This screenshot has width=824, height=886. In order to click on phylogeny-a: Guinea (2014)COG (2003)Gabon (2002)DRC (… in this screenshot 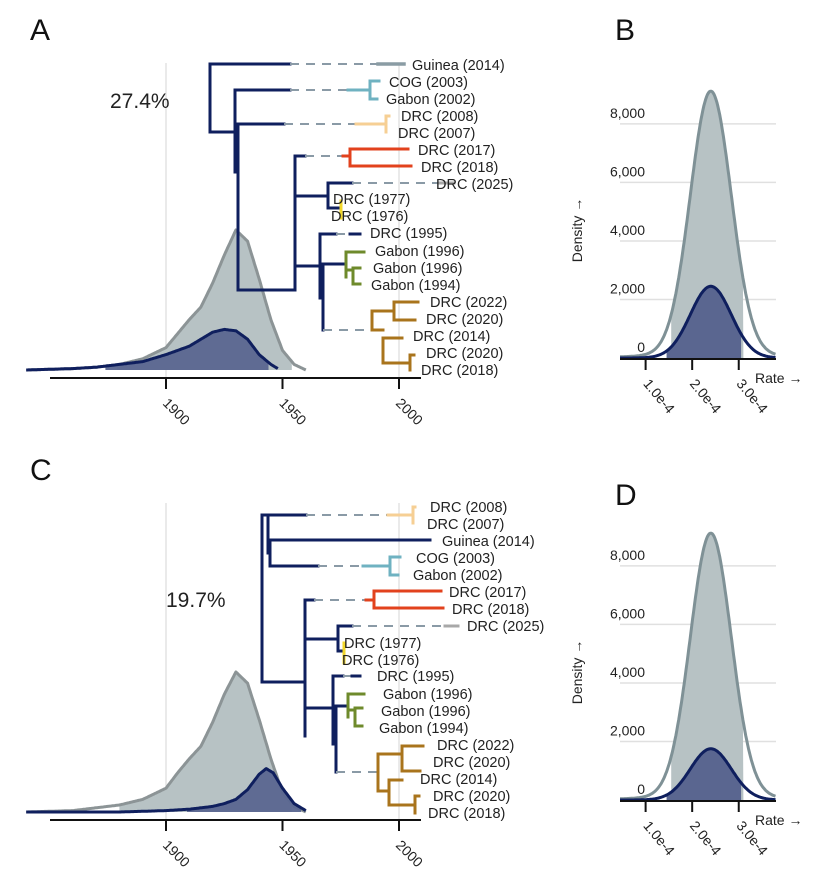, I will do `click(360, 218)`.